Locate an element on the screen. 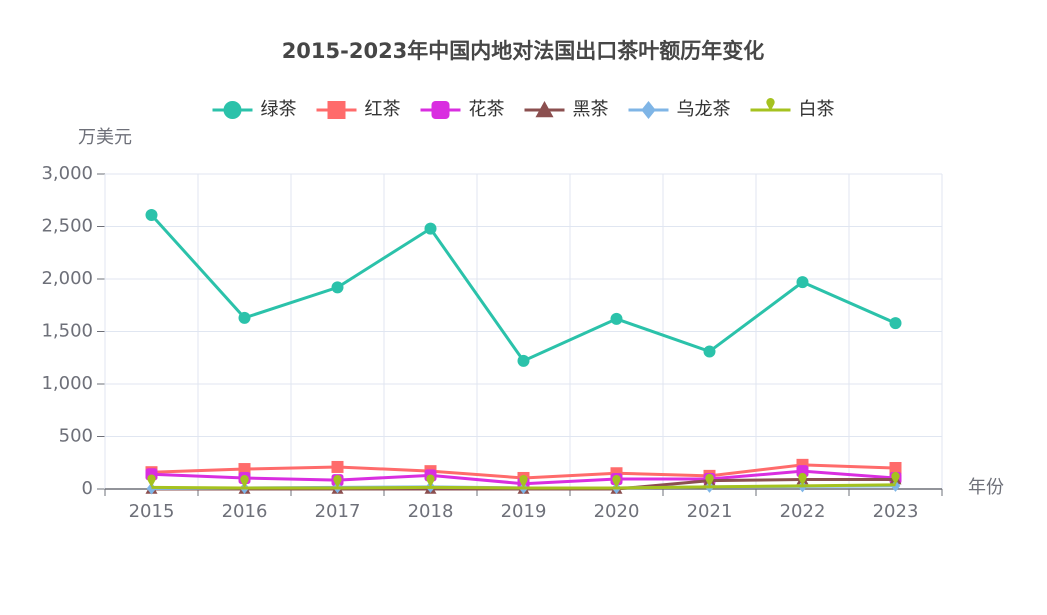 The width and height of the screenshot is (1047, 615). x-tick-label: 2016 is located at coordinates (245, 511).